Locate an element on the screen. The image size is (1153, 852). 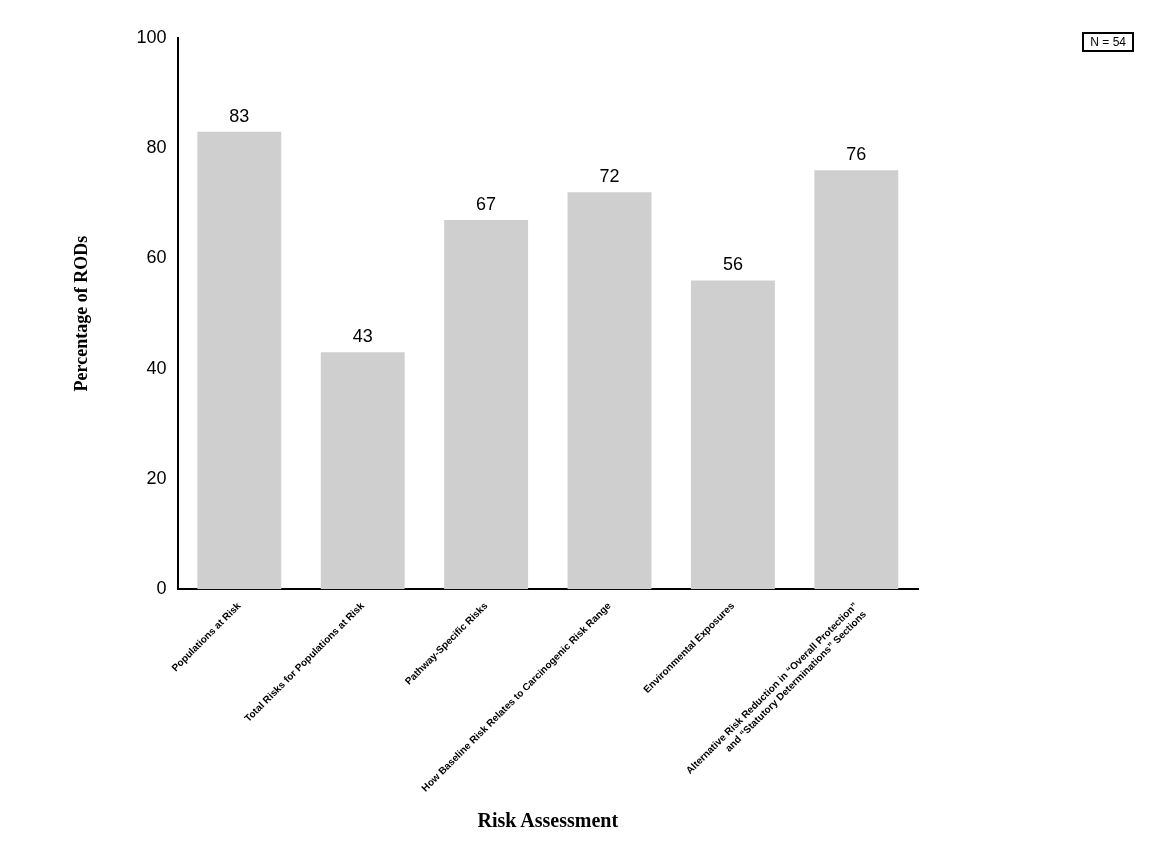
y-tick-label: 20 is located at coordinates (156, 477).